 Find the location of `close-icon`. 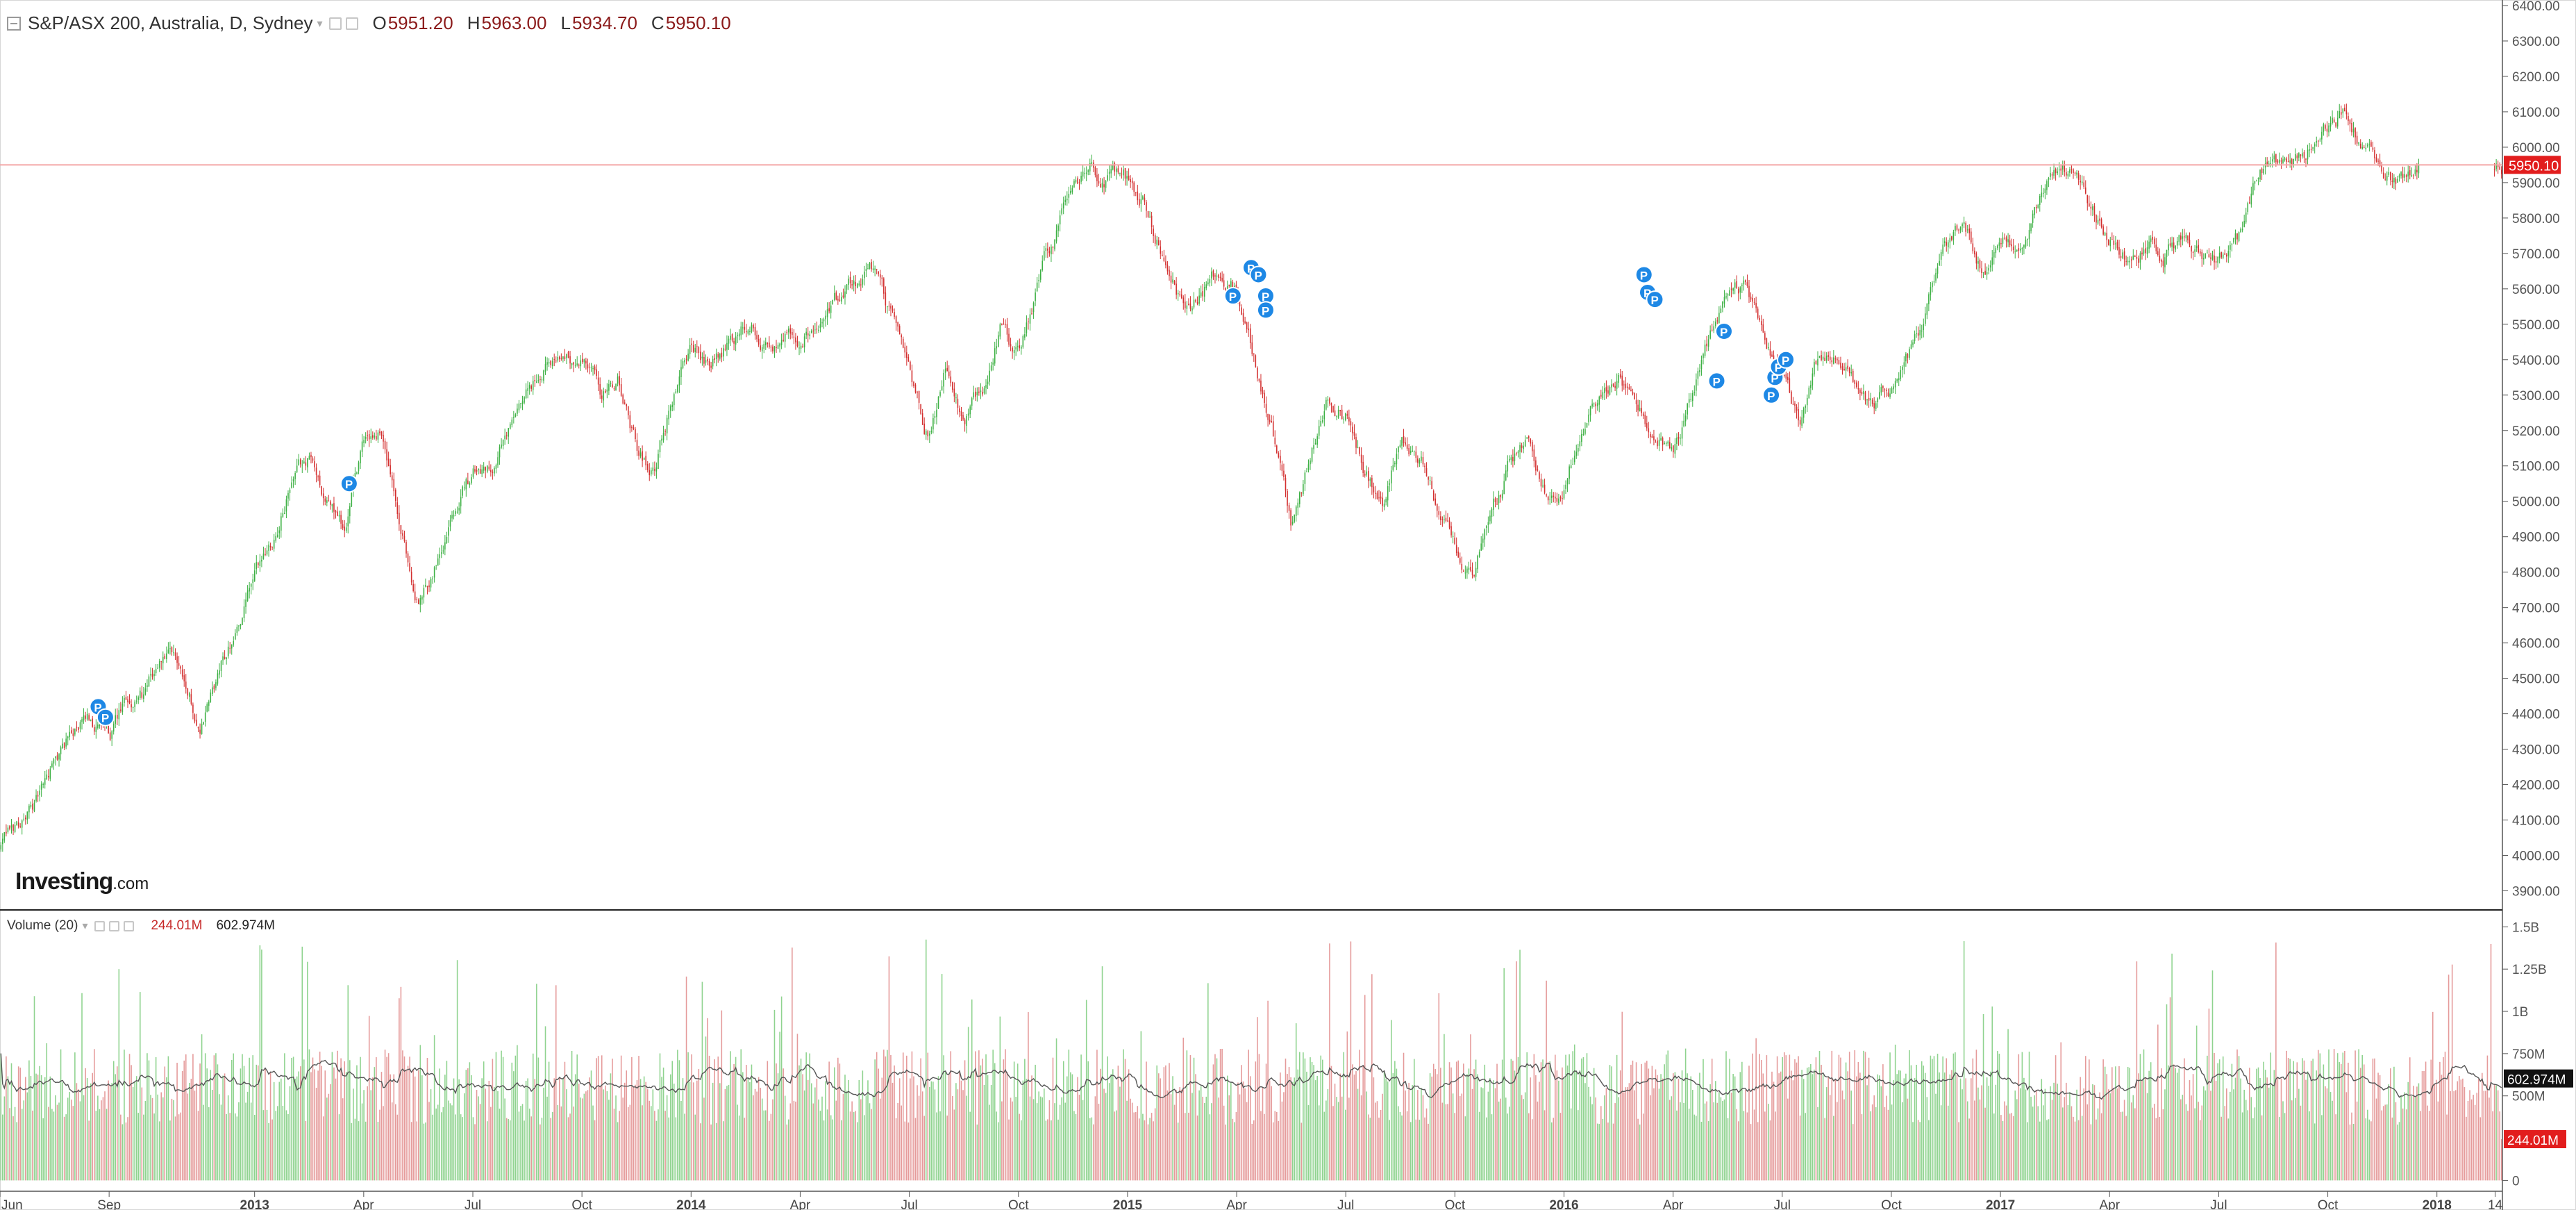

close-icon is located at coordinates (129, 926).